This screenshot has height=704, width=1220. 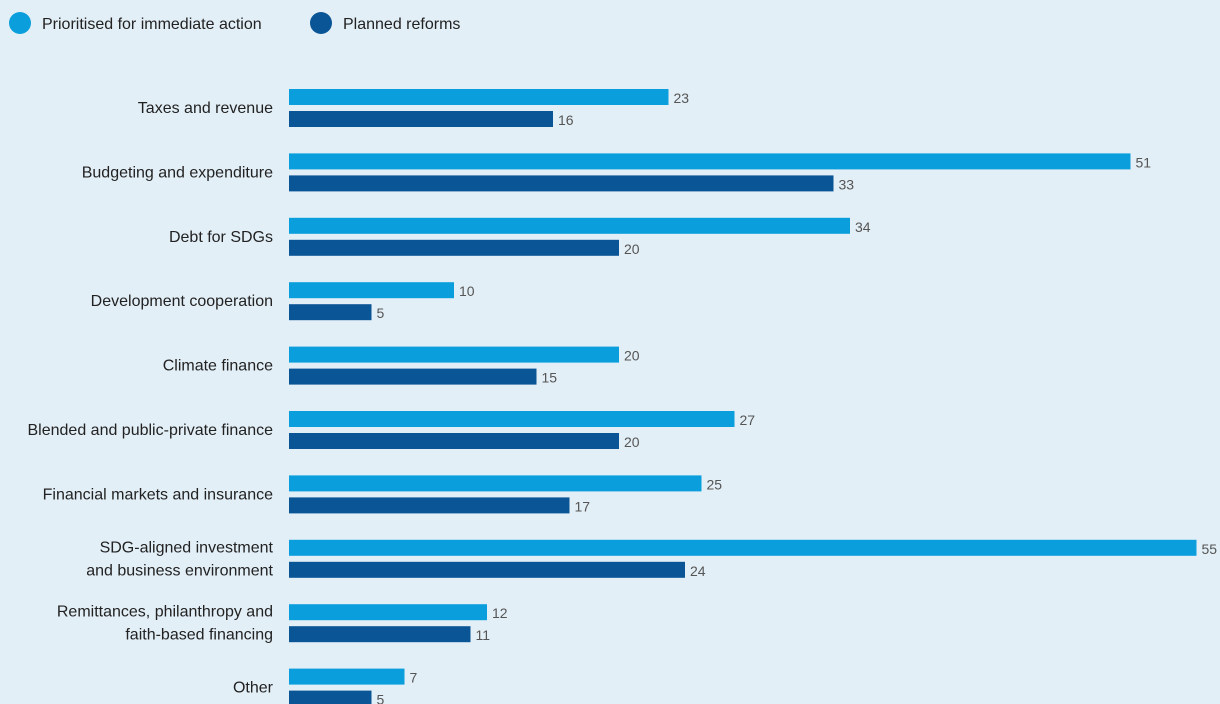 I want to click on category-label: Debt for SDGs, so click(x=221, y=237).